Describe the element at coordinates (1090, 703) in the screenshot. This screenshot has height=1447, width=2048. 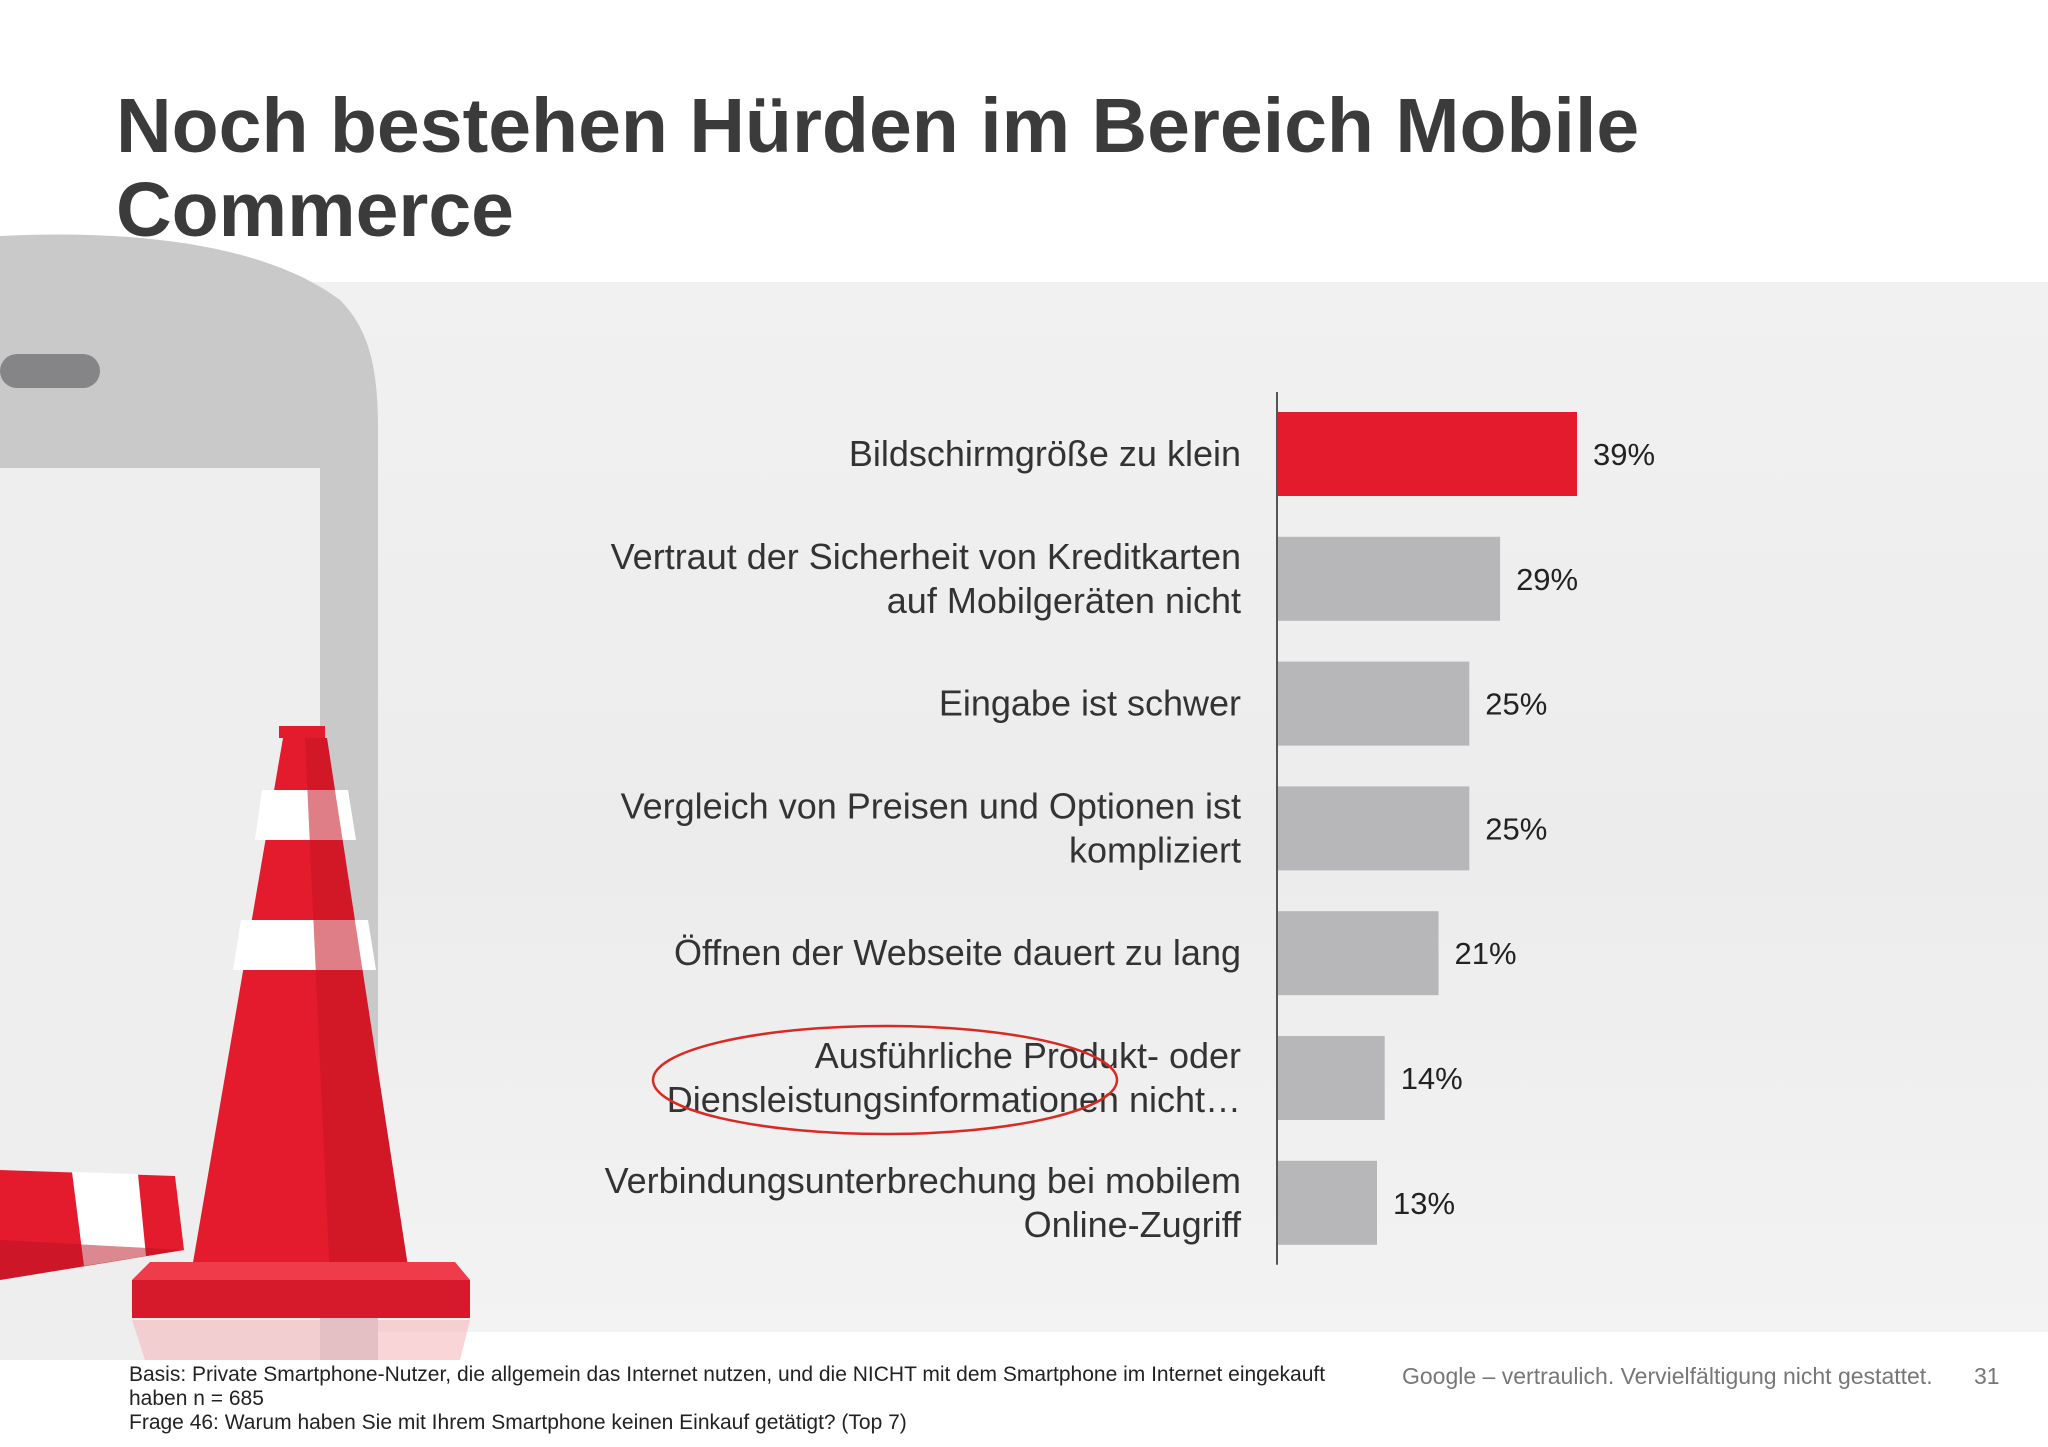
I see `category-label: Eingabe ist schwer` at that location.